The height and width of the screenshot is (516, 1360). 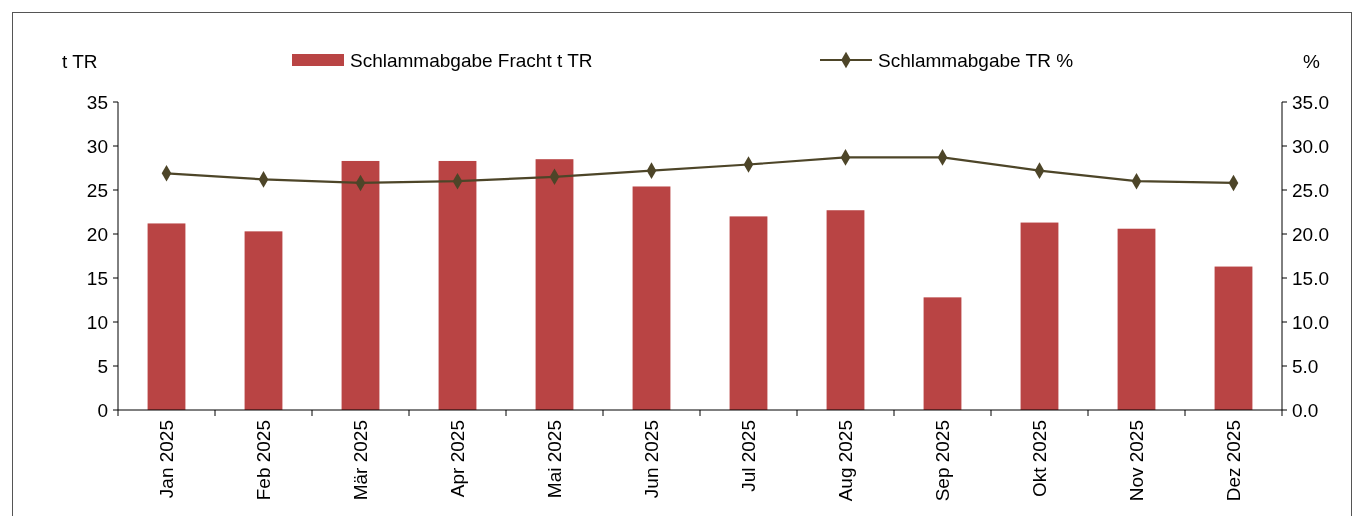 I want to click on y-tick-label: 5, so click(x=102, y=366).